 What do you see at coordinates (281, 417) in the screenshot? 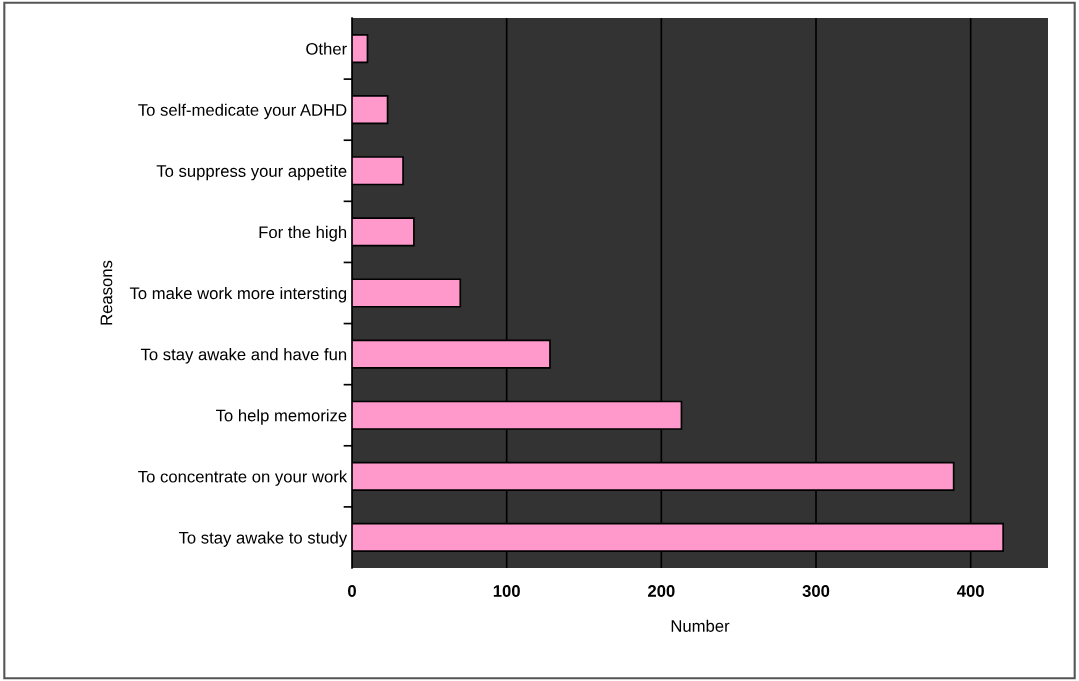
I see `y-tick-label: To help memorize` at bounding box center [281, 417].